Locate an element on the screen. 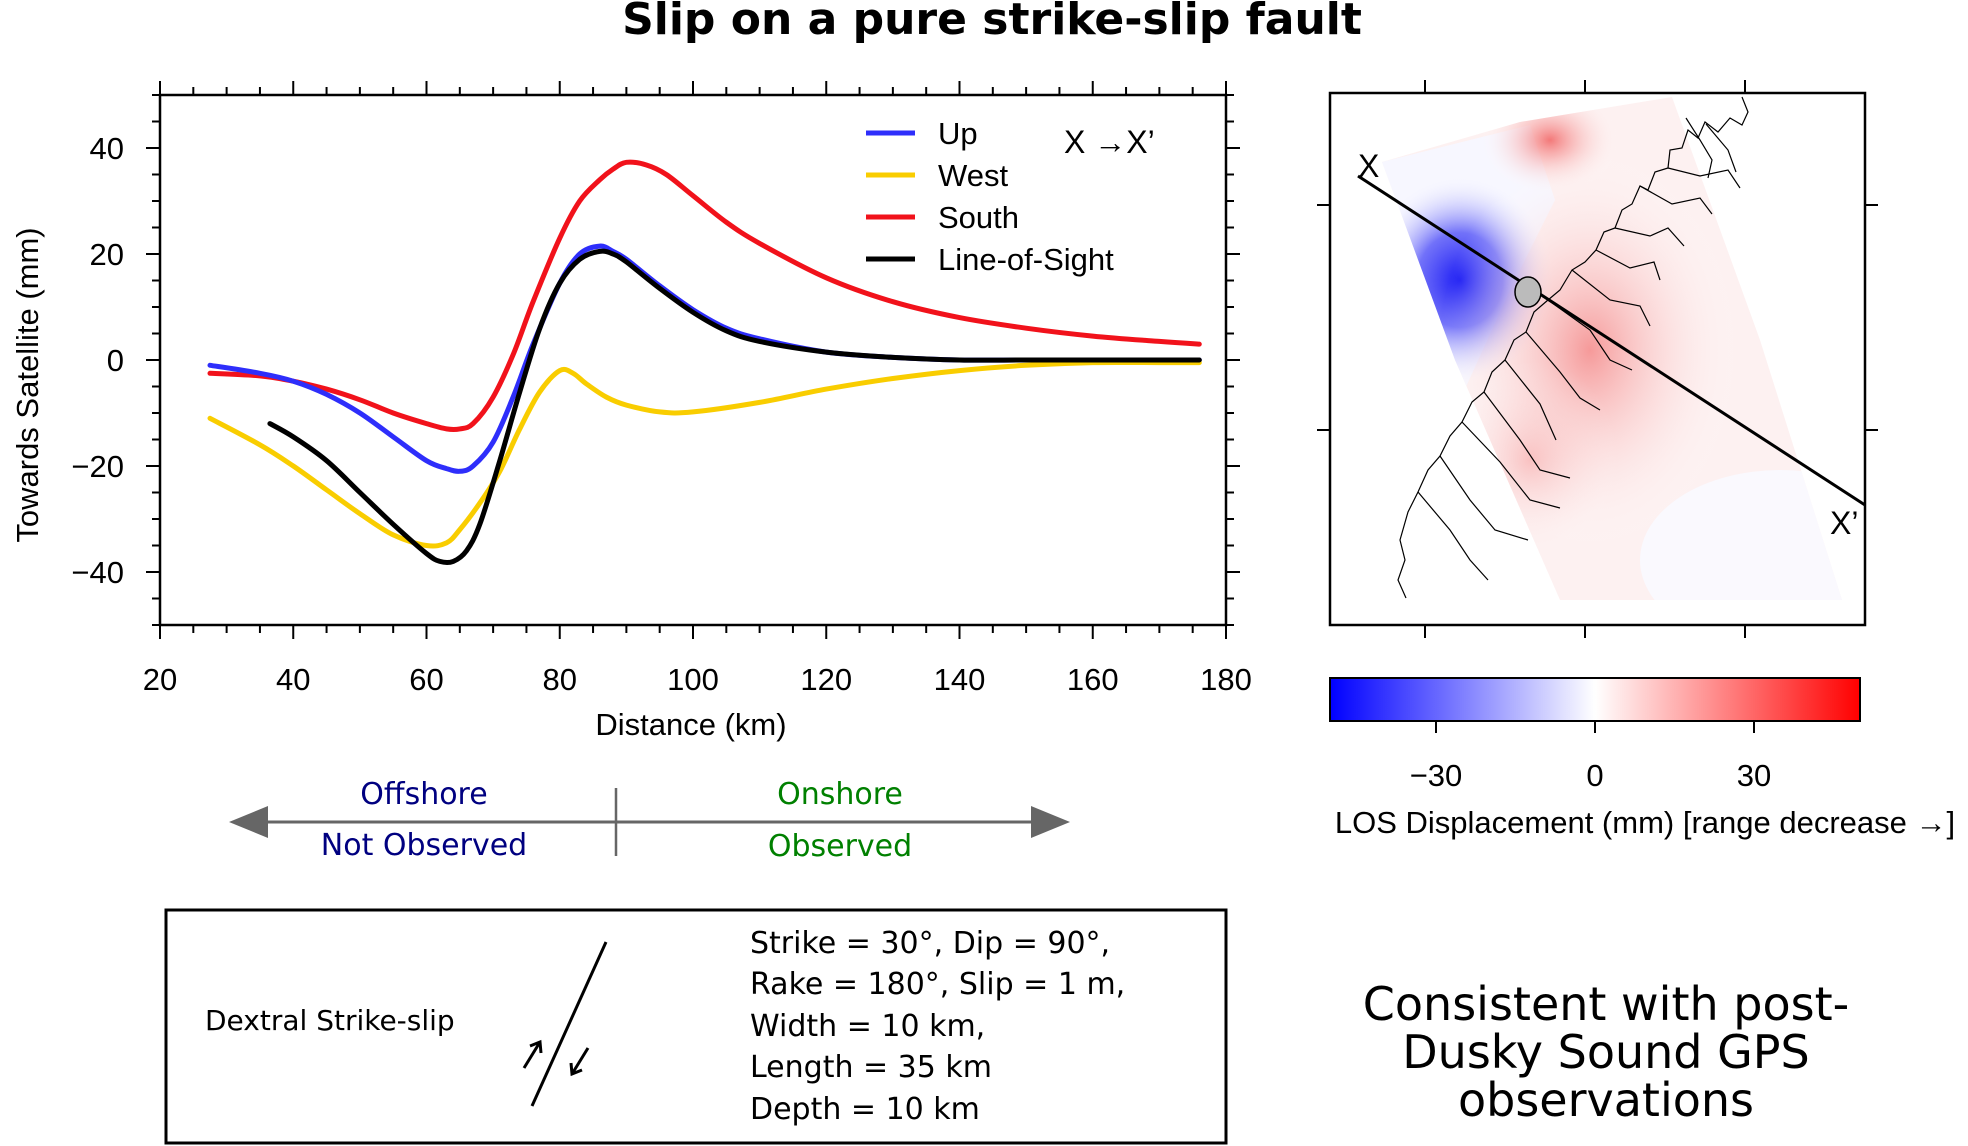  fault-param-line-2: Rake = 180°, Slip = 1 m, is located at coordinates (937, 984).